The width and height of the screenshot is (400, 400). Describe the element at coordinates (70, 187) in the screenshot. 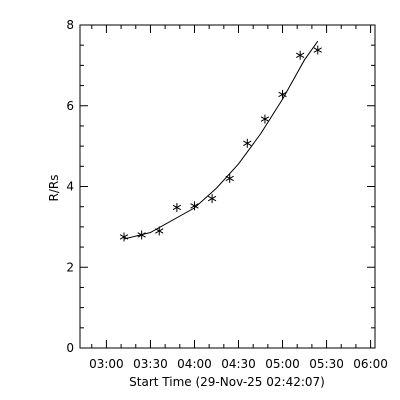

I see `y-tick-label: 4` at that location.